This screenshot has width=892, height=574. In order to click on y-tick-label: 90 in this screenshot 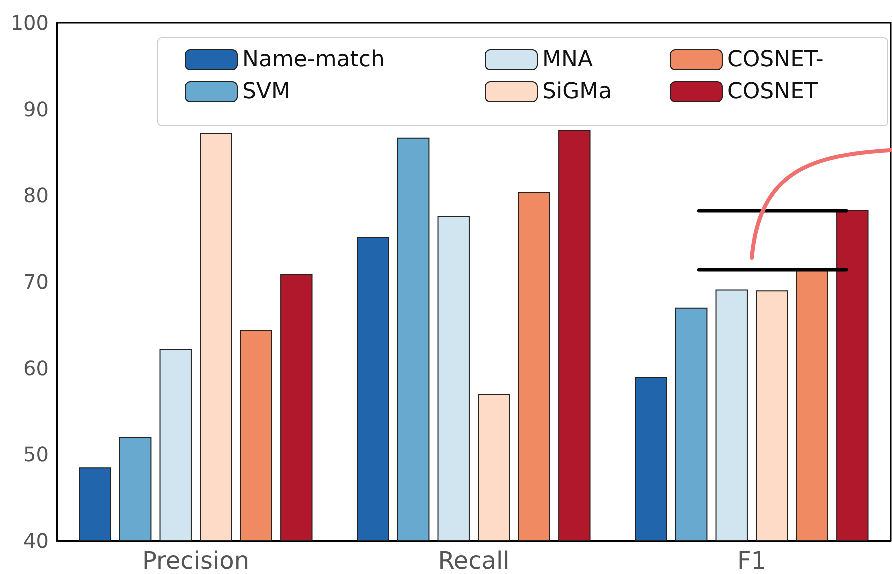, I will do `click(36, 109)`.